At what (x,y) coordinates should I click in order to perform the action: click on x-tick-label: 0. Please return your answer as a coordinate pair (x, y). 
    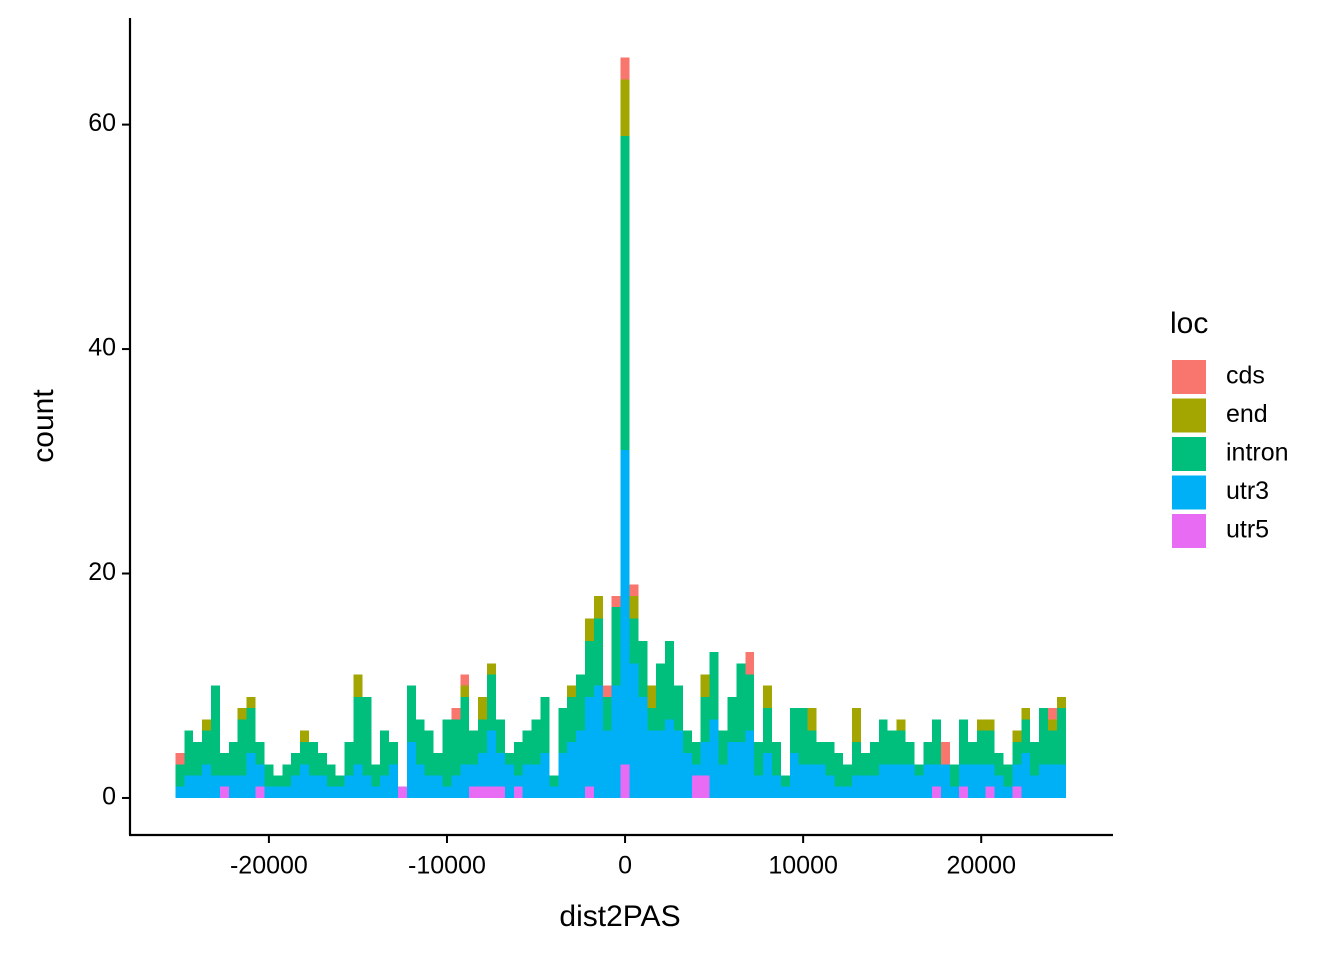
    Looking at the image, I should click on (625, 866).